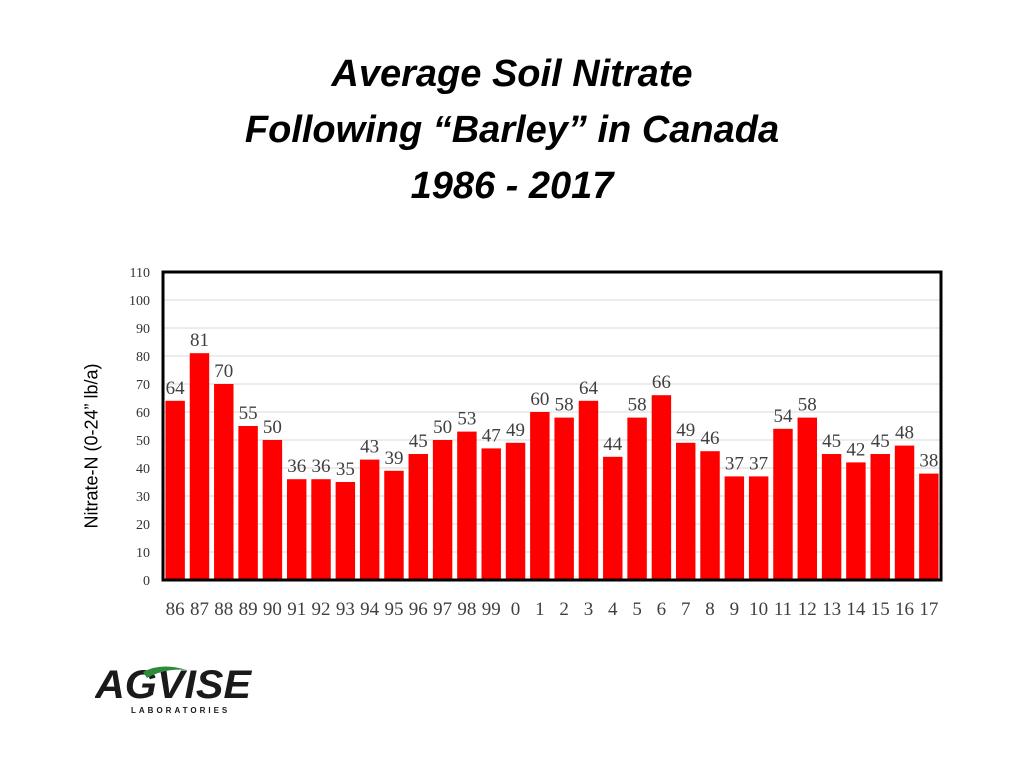 The image size is (1024, 768). I want to click on y-tick-label: 100, so click(139, 301).